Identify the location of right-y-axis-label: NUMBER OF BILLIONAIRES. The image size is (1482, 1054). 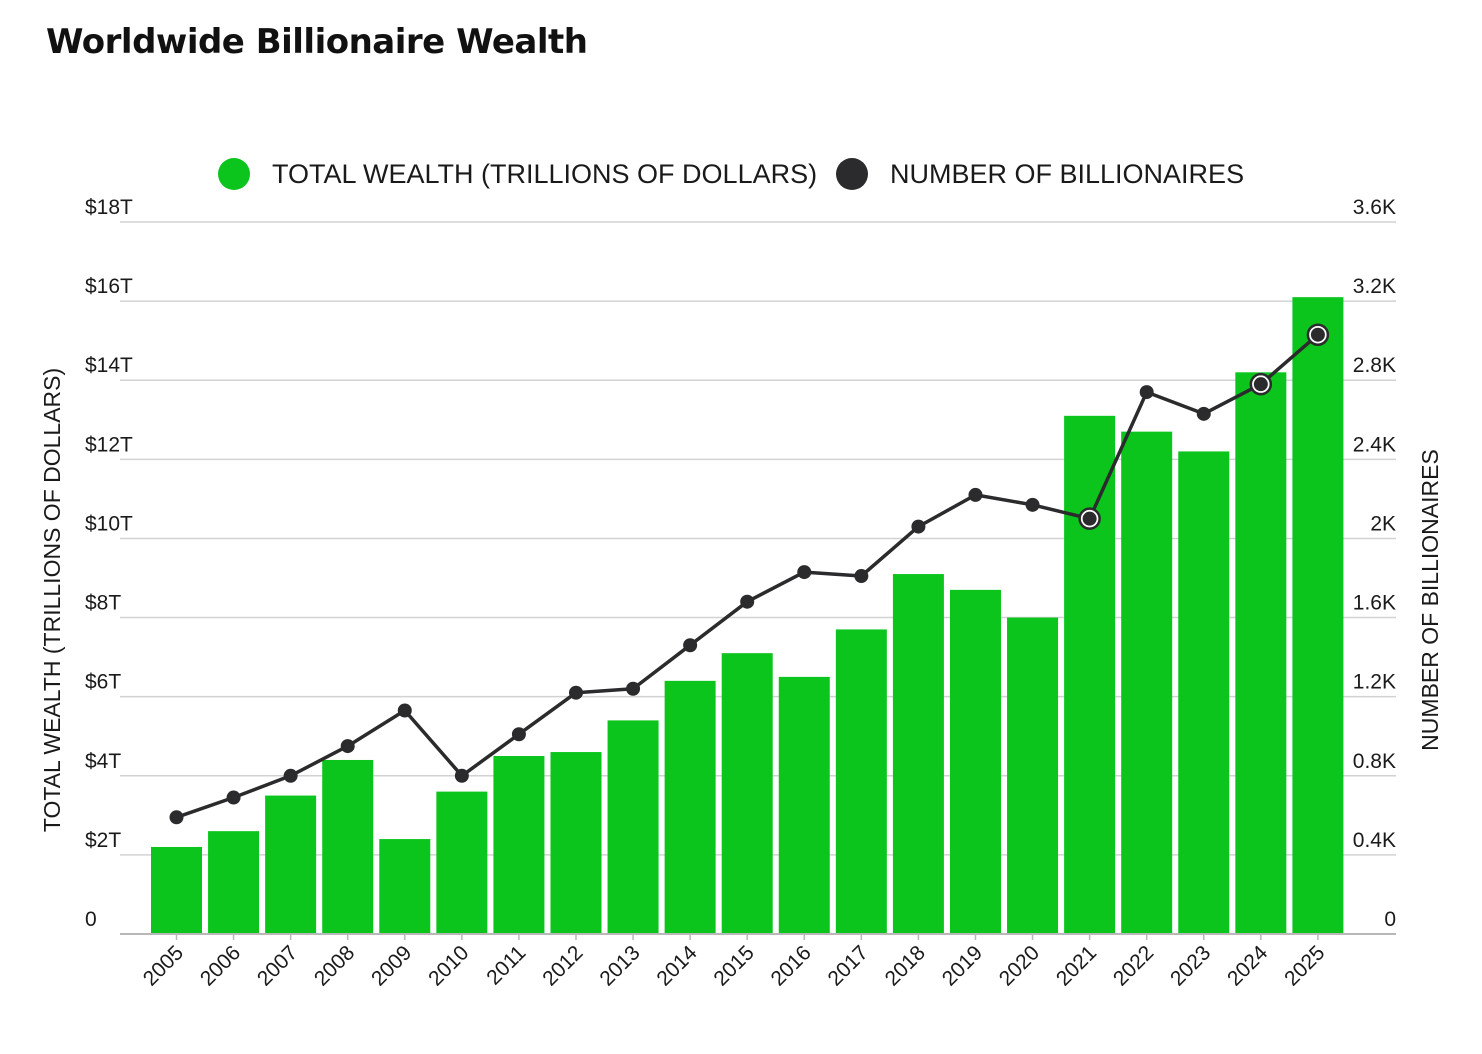
(1430, 600).